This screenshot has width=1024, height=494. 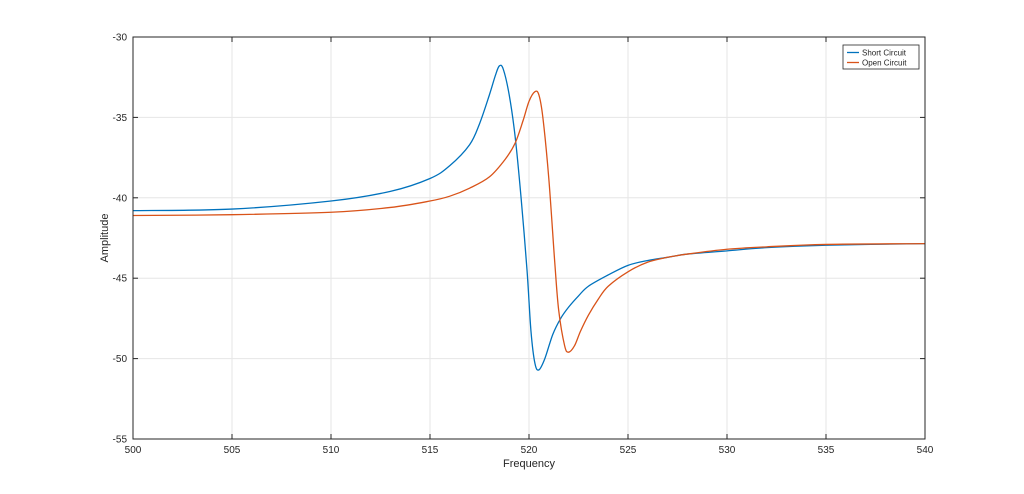 What do you see at coordinates (529, 464) in the screenshot?
I see `x-axis-label: Frequency` at bounding box center [529, 464].